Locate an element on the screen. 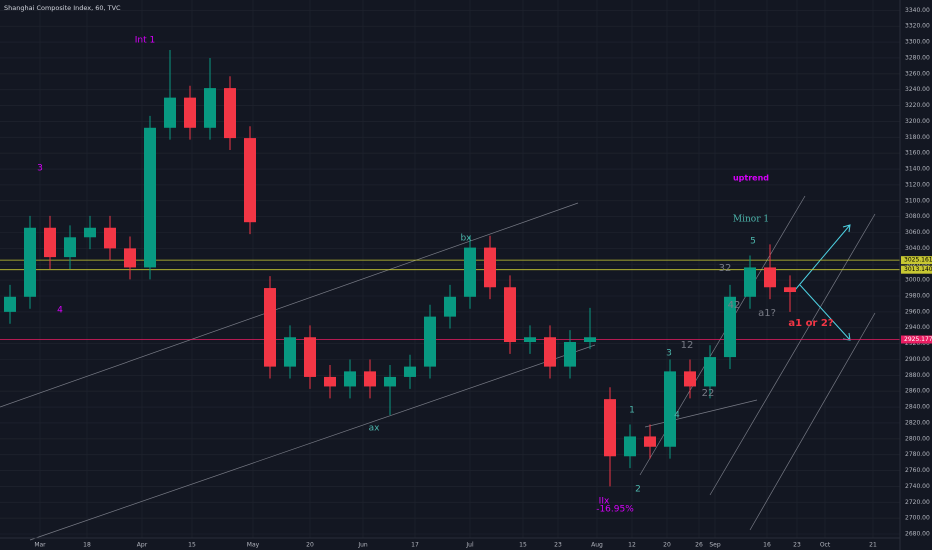 The image size is (932, 550). annotation: 42 is located at coordinates (734, 305).